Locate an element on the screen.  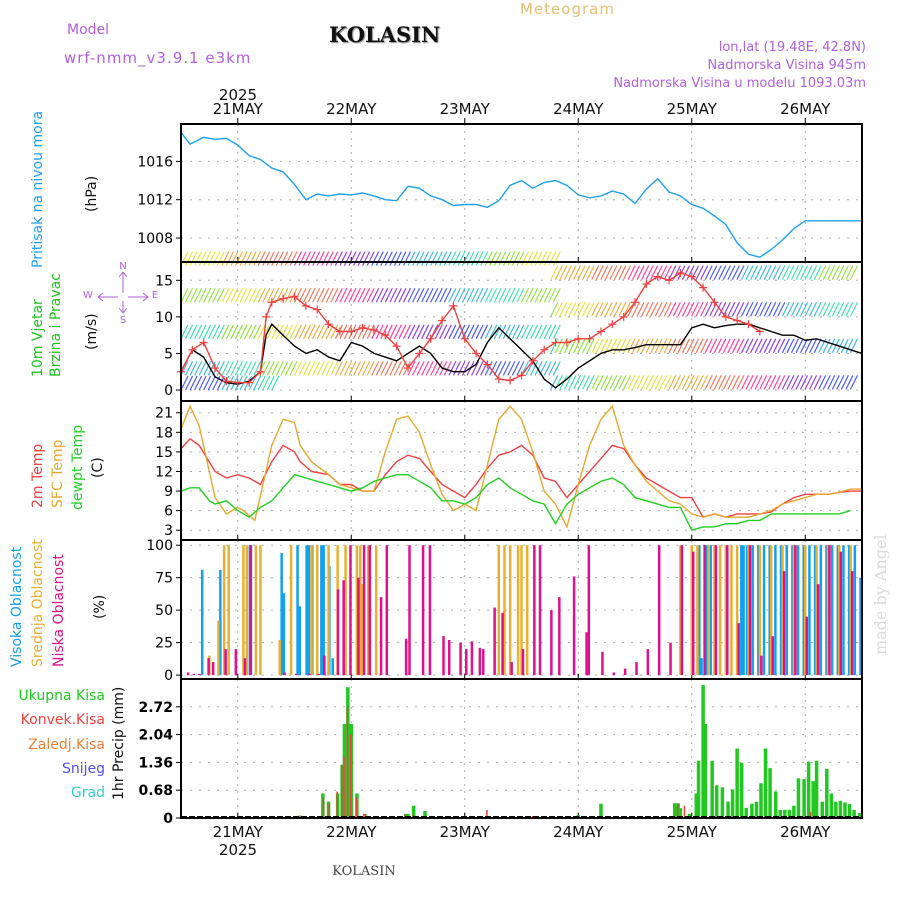
temp-dewpt-label: dewpt Temp is located at coordinates (78, 467).